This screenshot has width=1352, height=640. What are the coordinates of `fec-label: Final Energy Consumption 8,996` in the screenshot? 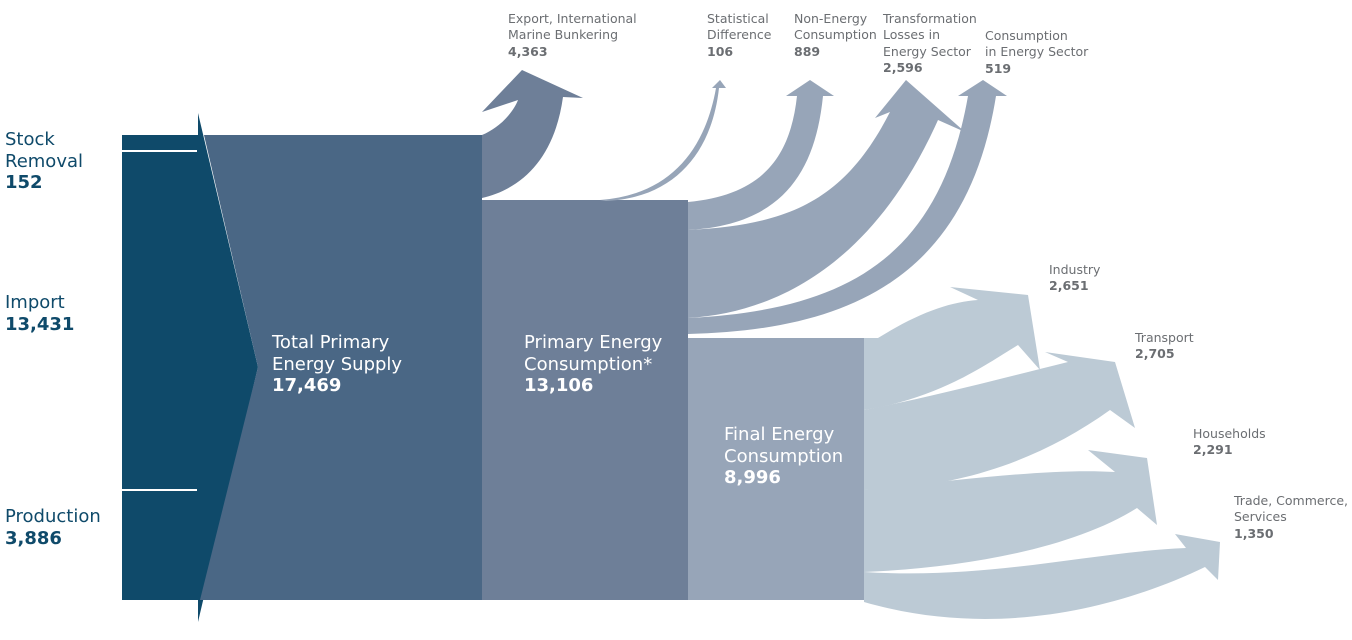 It's located at (783, 456).